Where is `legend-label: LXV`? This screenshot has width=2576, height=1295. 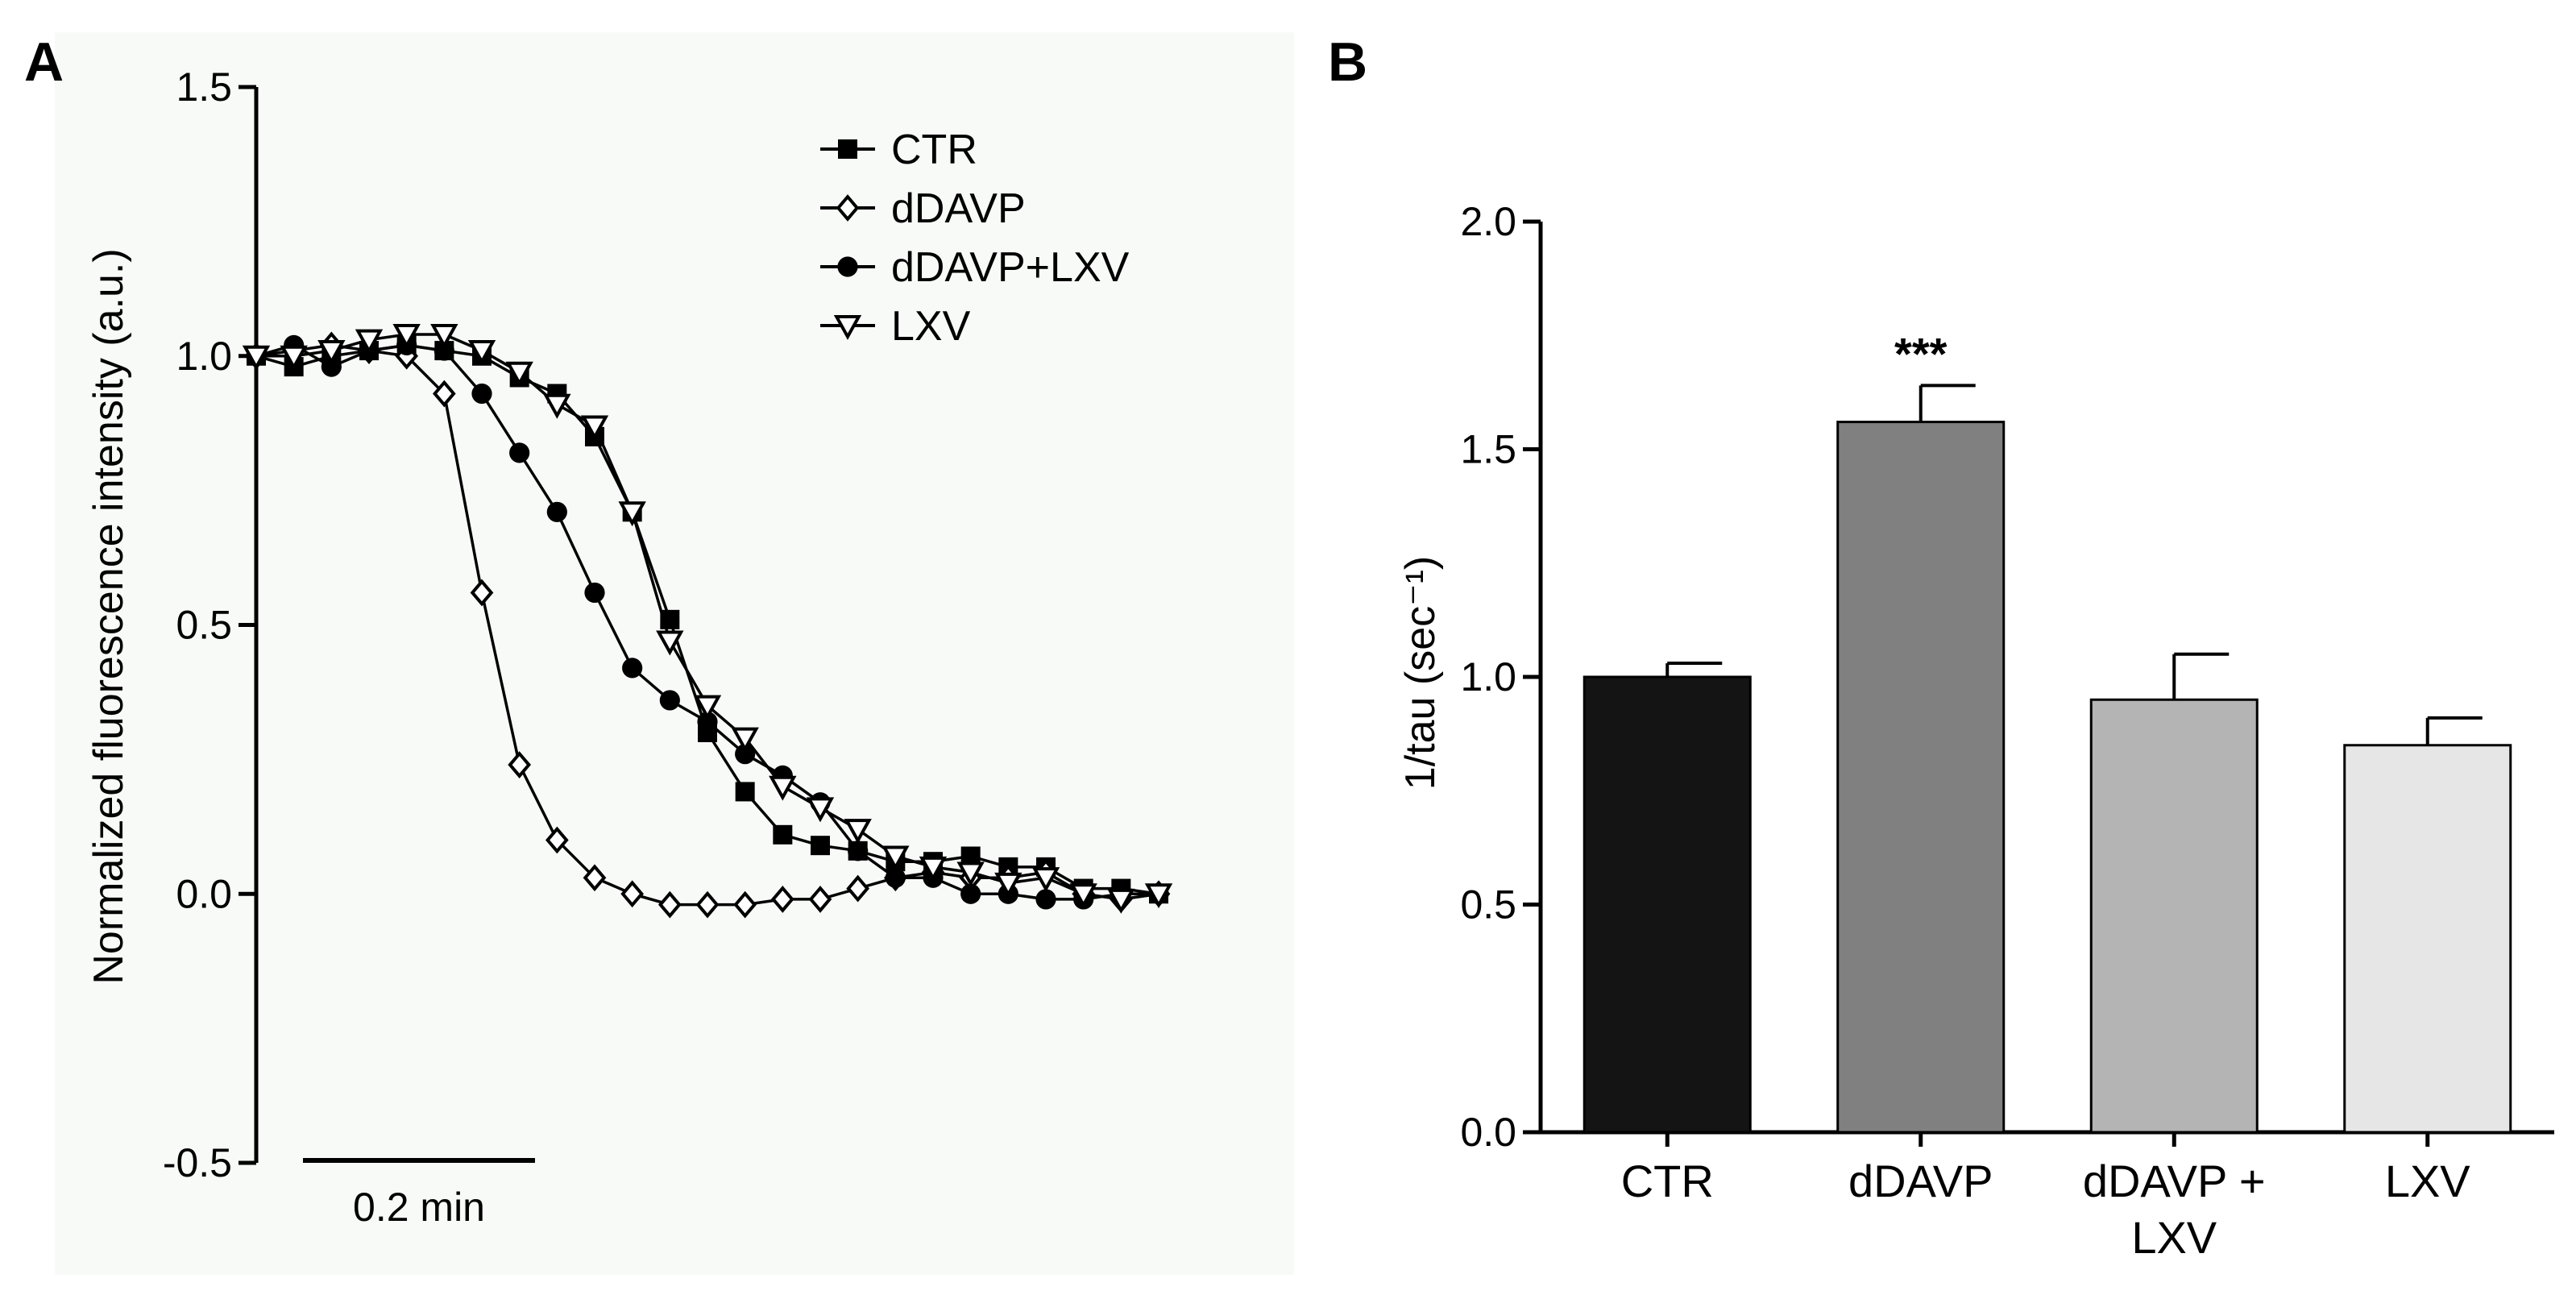
legend-label: LXV is located at coordinates (931, 326).